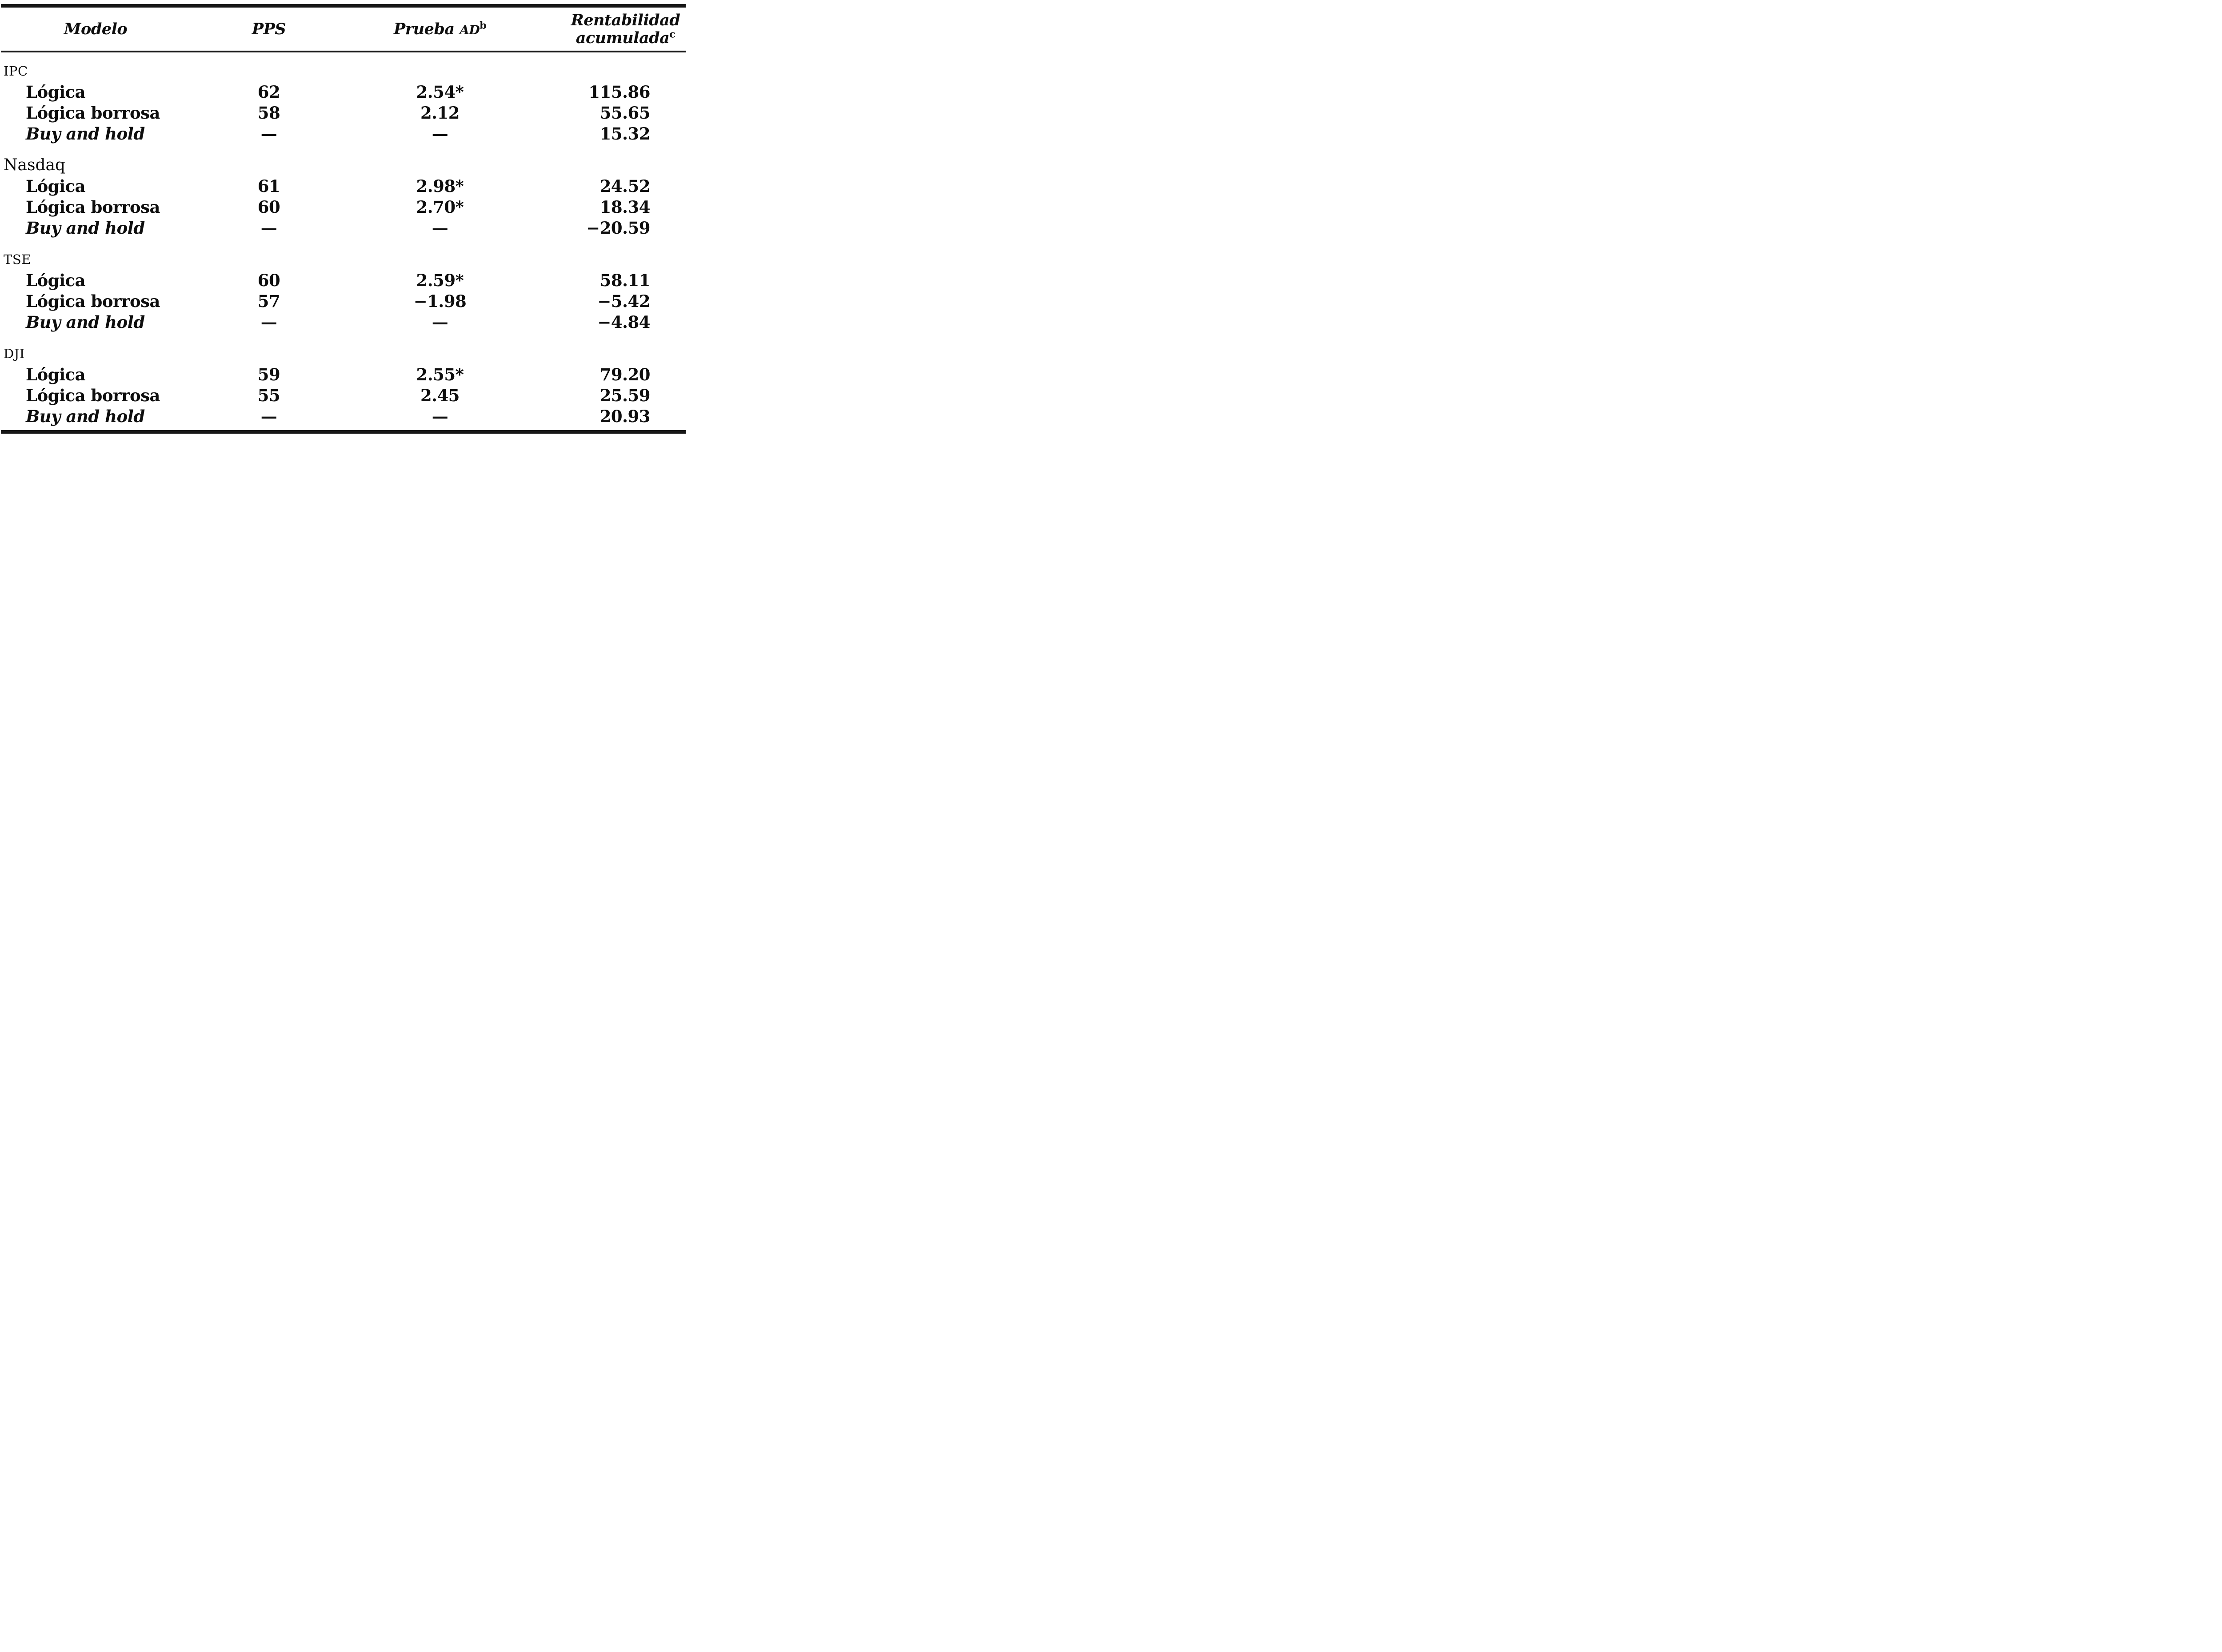 The image size is (2222, 1652). What do you see at coordinates (440, 374) in the screenshot?
I see `ad-test-cell: 2.55*` at bounding box center [440, 374].